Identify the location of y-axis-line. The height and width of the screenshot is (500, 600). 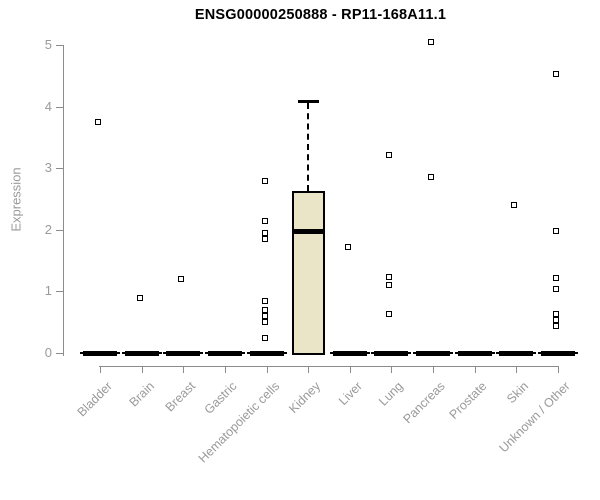
(63, 200).